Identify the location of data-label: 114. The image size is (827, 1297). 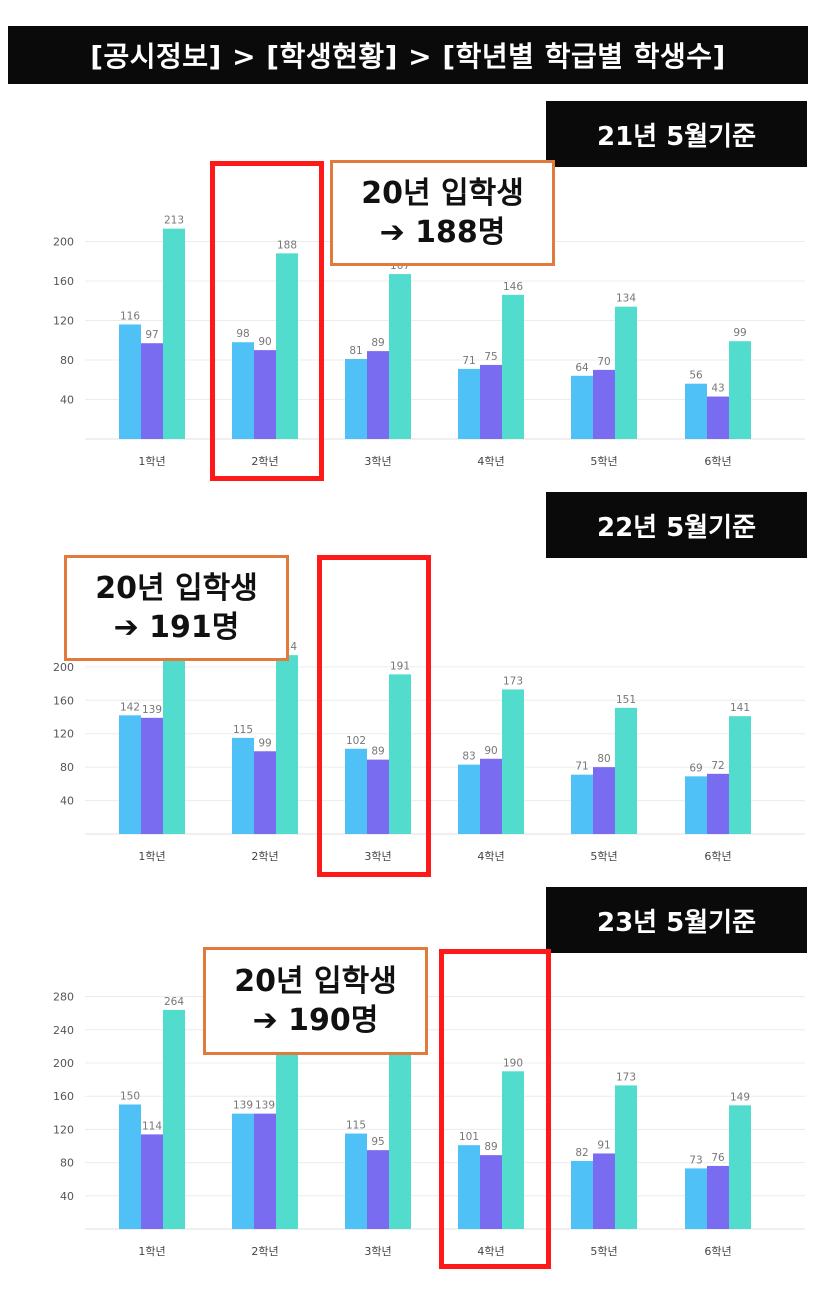
(152, 1126).